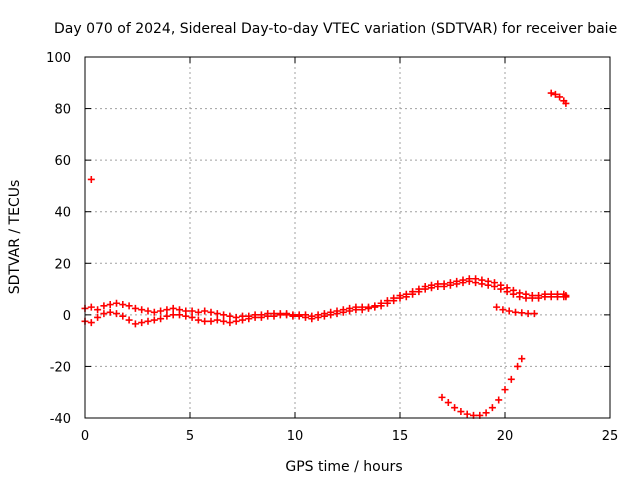 The image size is (640, 480). What do you see at coordinates (610, 436) in the screenshot?
I see `x-tick-label: 25` at bounding box center [610, 436].